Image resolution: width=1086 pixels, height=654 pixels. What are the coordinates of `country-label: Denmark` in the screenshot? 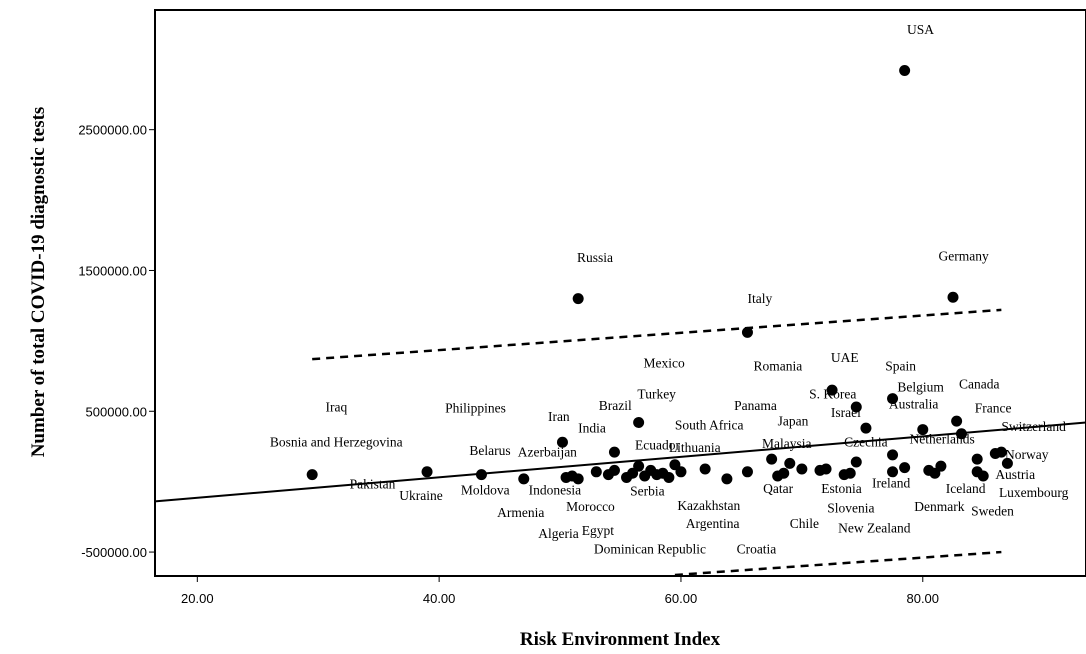 It's located at (939, 506).